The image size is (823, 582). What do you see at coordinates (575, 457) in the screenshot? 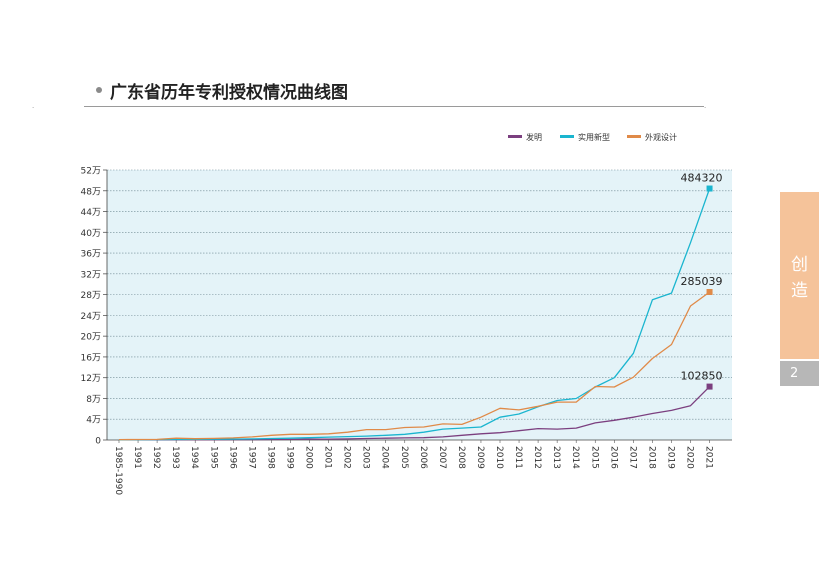
I see `x-tick-label: 2014` at bounding box center [575, 457].